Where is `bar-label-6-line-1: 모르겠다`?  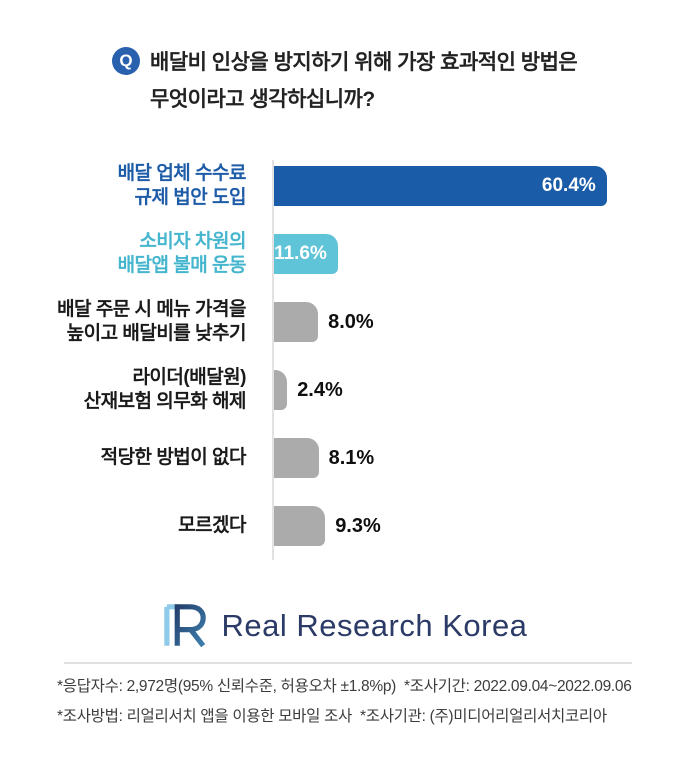
bar-label-6-line-1: 모르겠다 is located at coordinates (212, 525).